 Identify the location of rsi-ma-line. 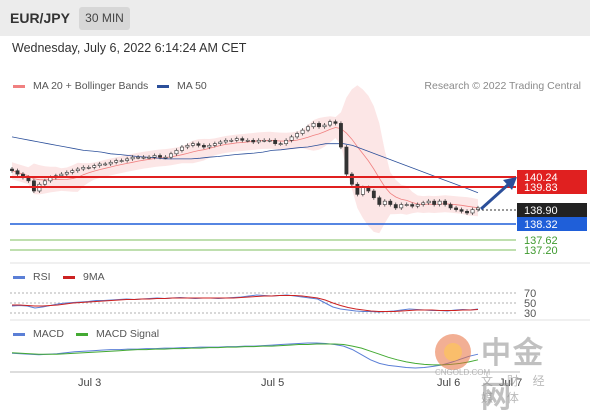
(245, 303).